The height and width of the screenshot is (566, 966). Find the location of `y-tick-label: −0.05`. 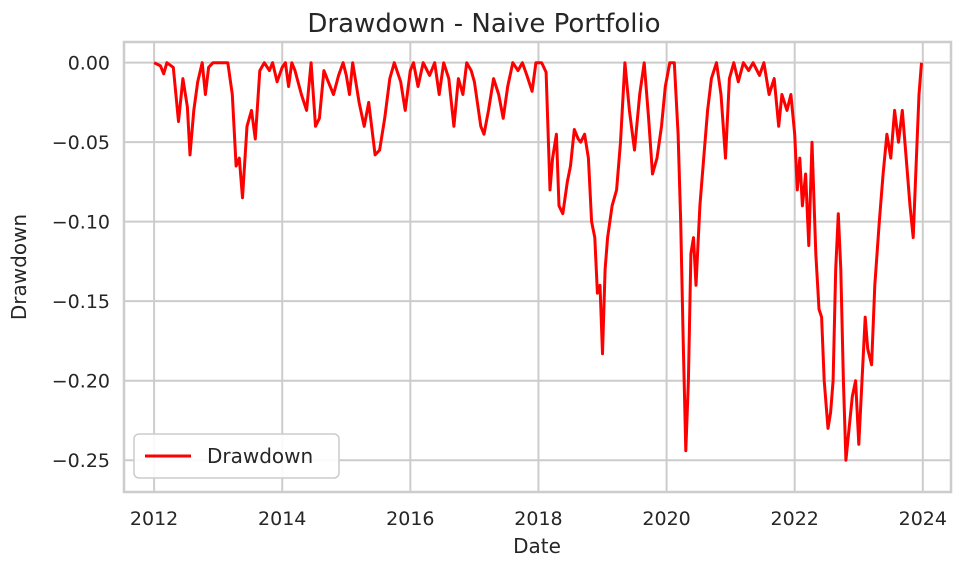

y-tick-label: −0.05 is located at coordinates (81, 143).